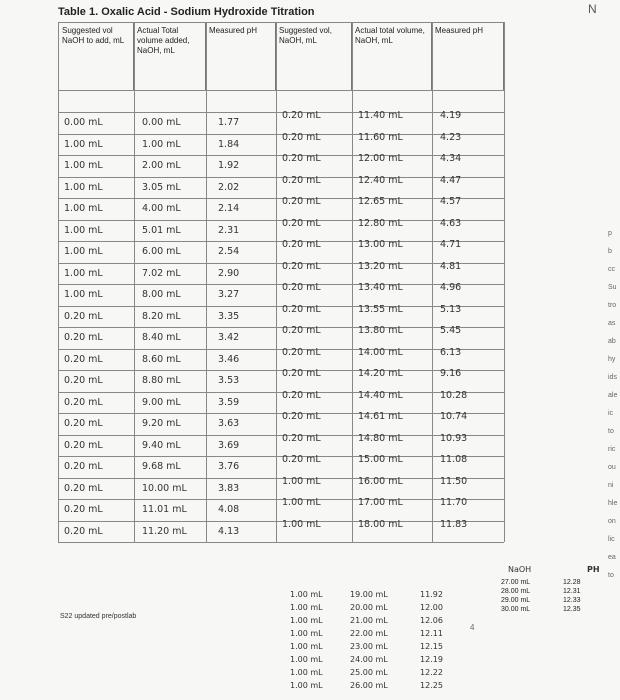  Describe the element at coordinates (229, 230) in the screenshot. I see `measured-ph-cell: 2.31` at that location.